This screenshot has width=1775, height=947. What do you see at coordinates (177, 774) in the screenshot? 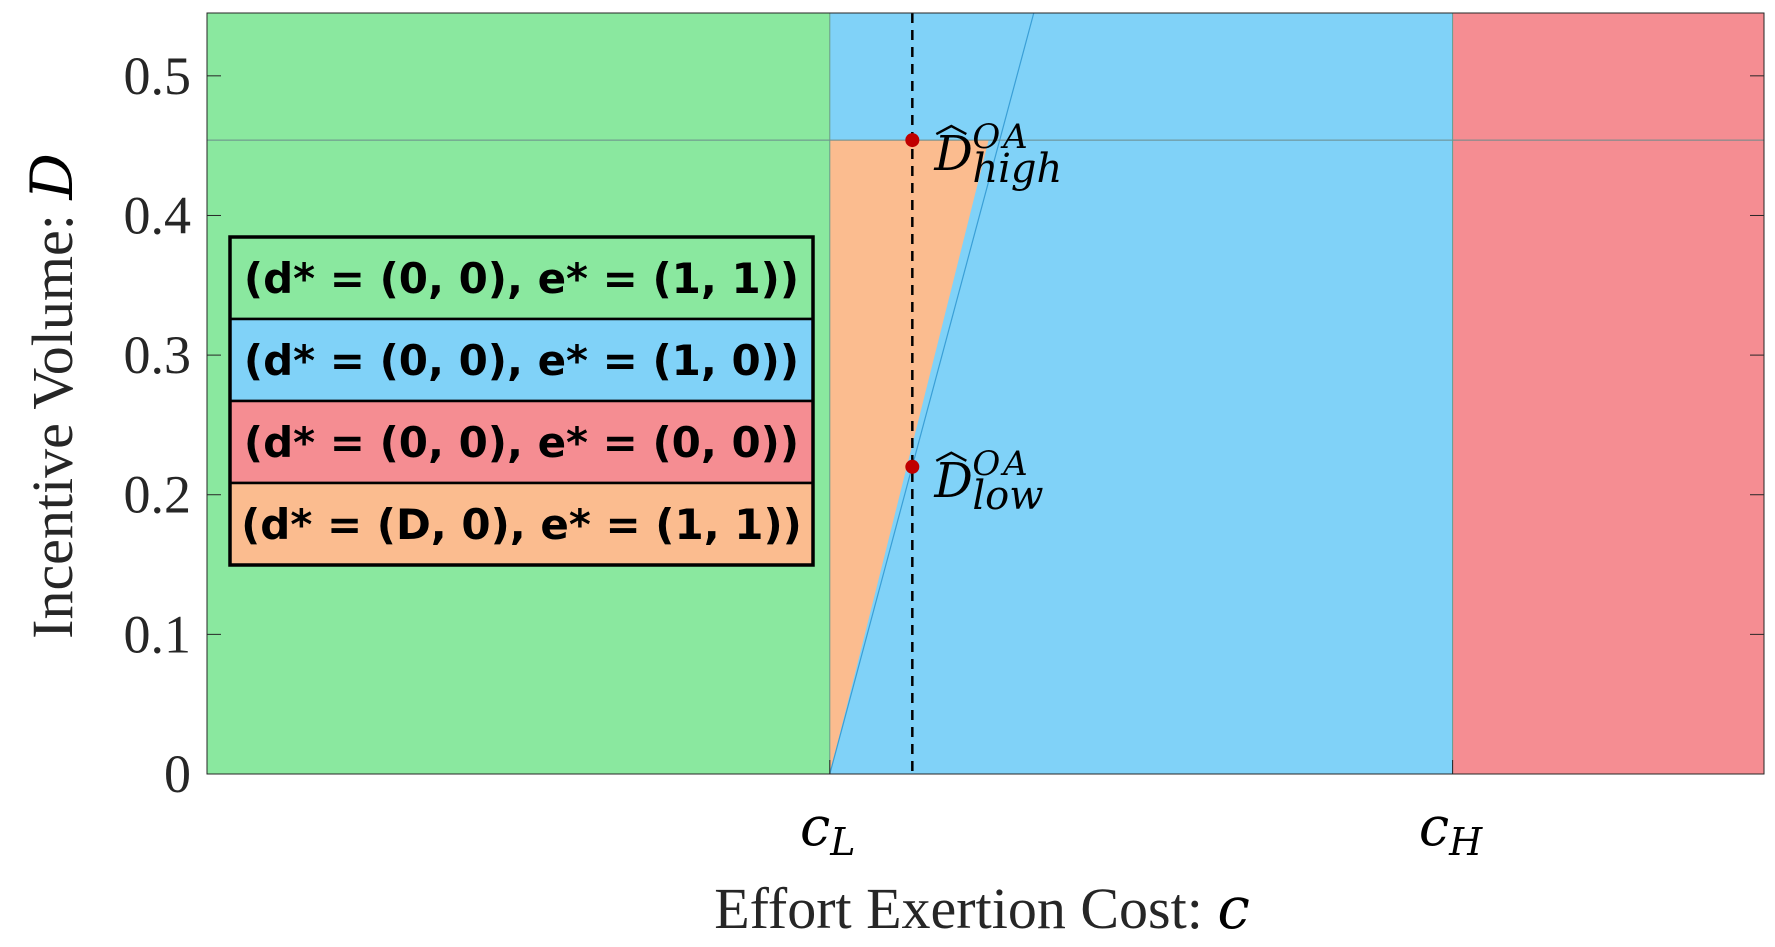
I see `y-tick-label: 0` at bounding box center [177, 774].